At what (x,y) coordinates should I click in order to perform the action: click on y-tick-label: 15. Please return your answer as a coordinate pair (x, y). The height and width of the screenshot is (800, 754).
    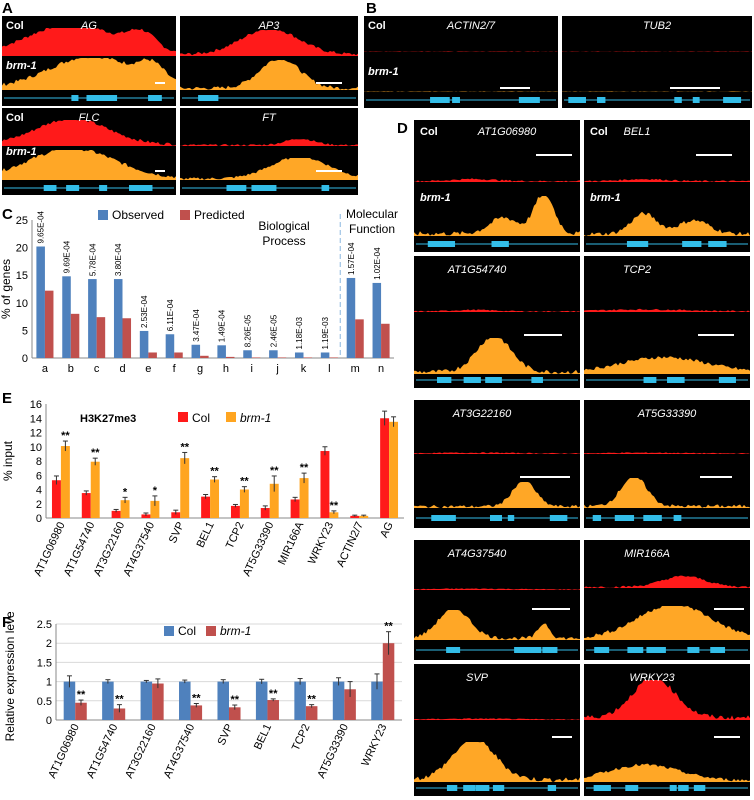
    Looking at the image, I should click on (22, 276).